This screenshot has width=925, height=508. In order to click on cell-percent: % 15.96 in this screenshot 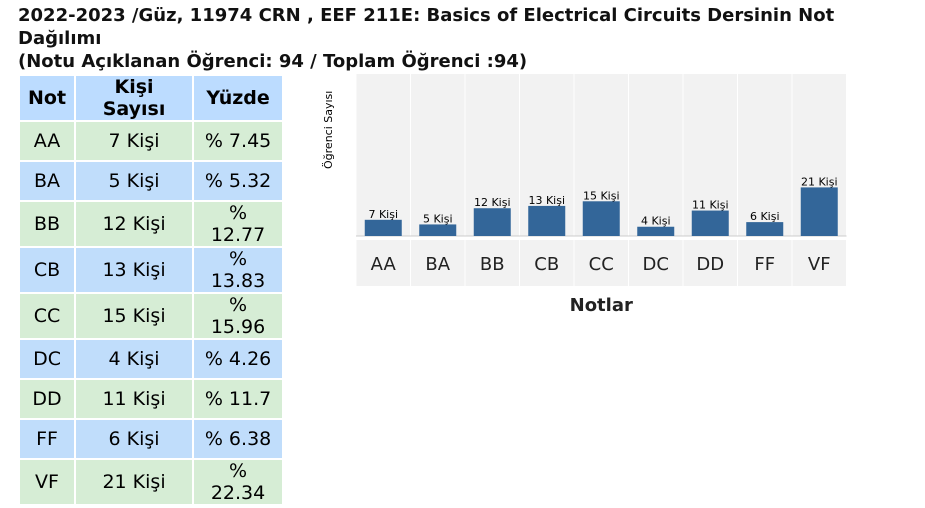, I will do `click(238, 316)`.